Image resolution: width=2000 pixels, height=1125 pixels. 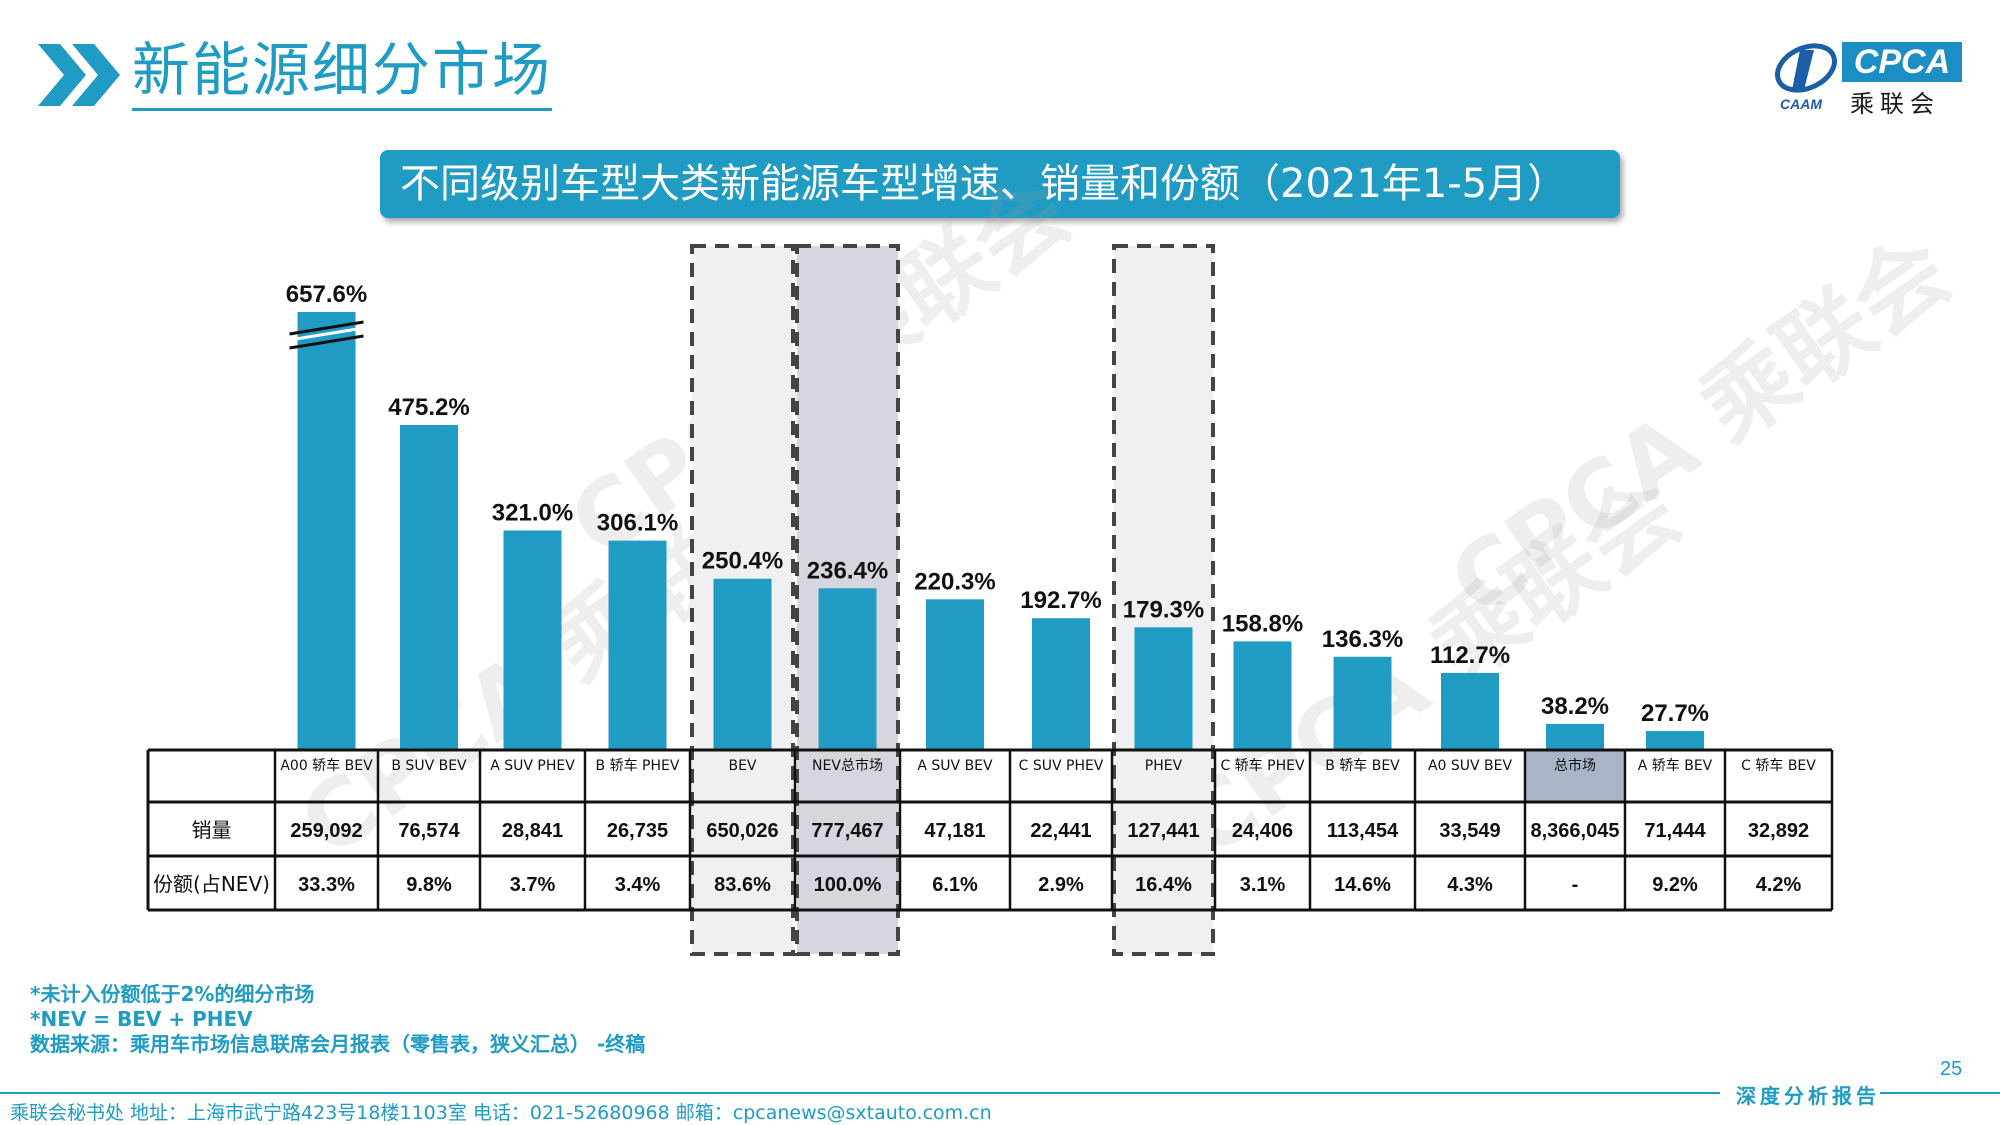 I want to click on sales-cell: 650,026, so click(x=742, y=831).